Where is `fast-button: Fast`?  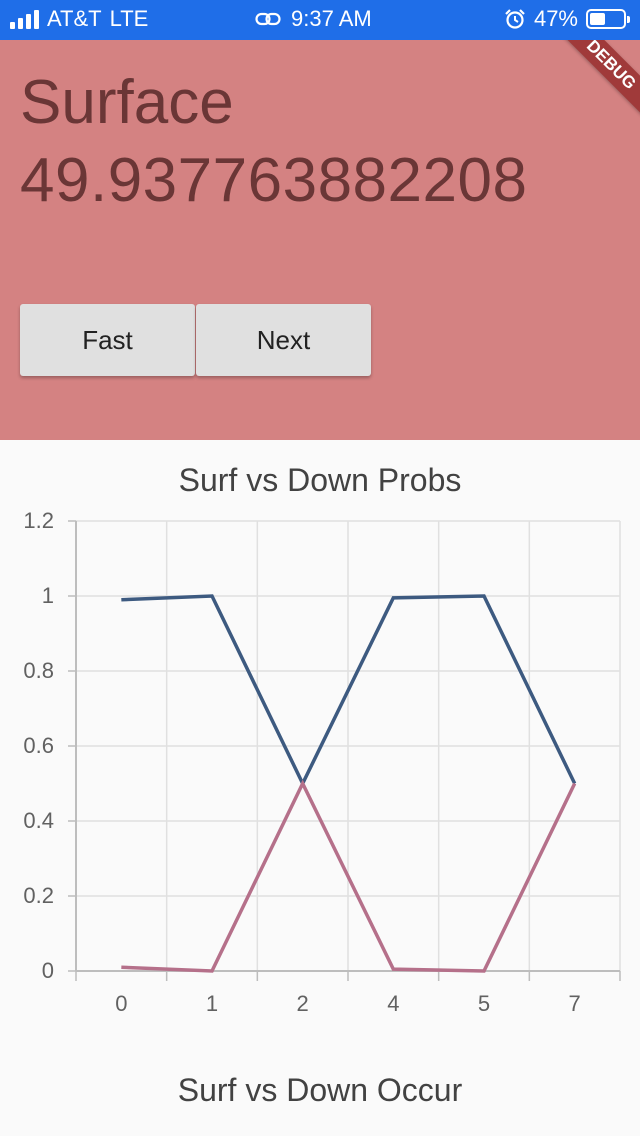 fast-button: Fast is located at coordinates (107, 340).